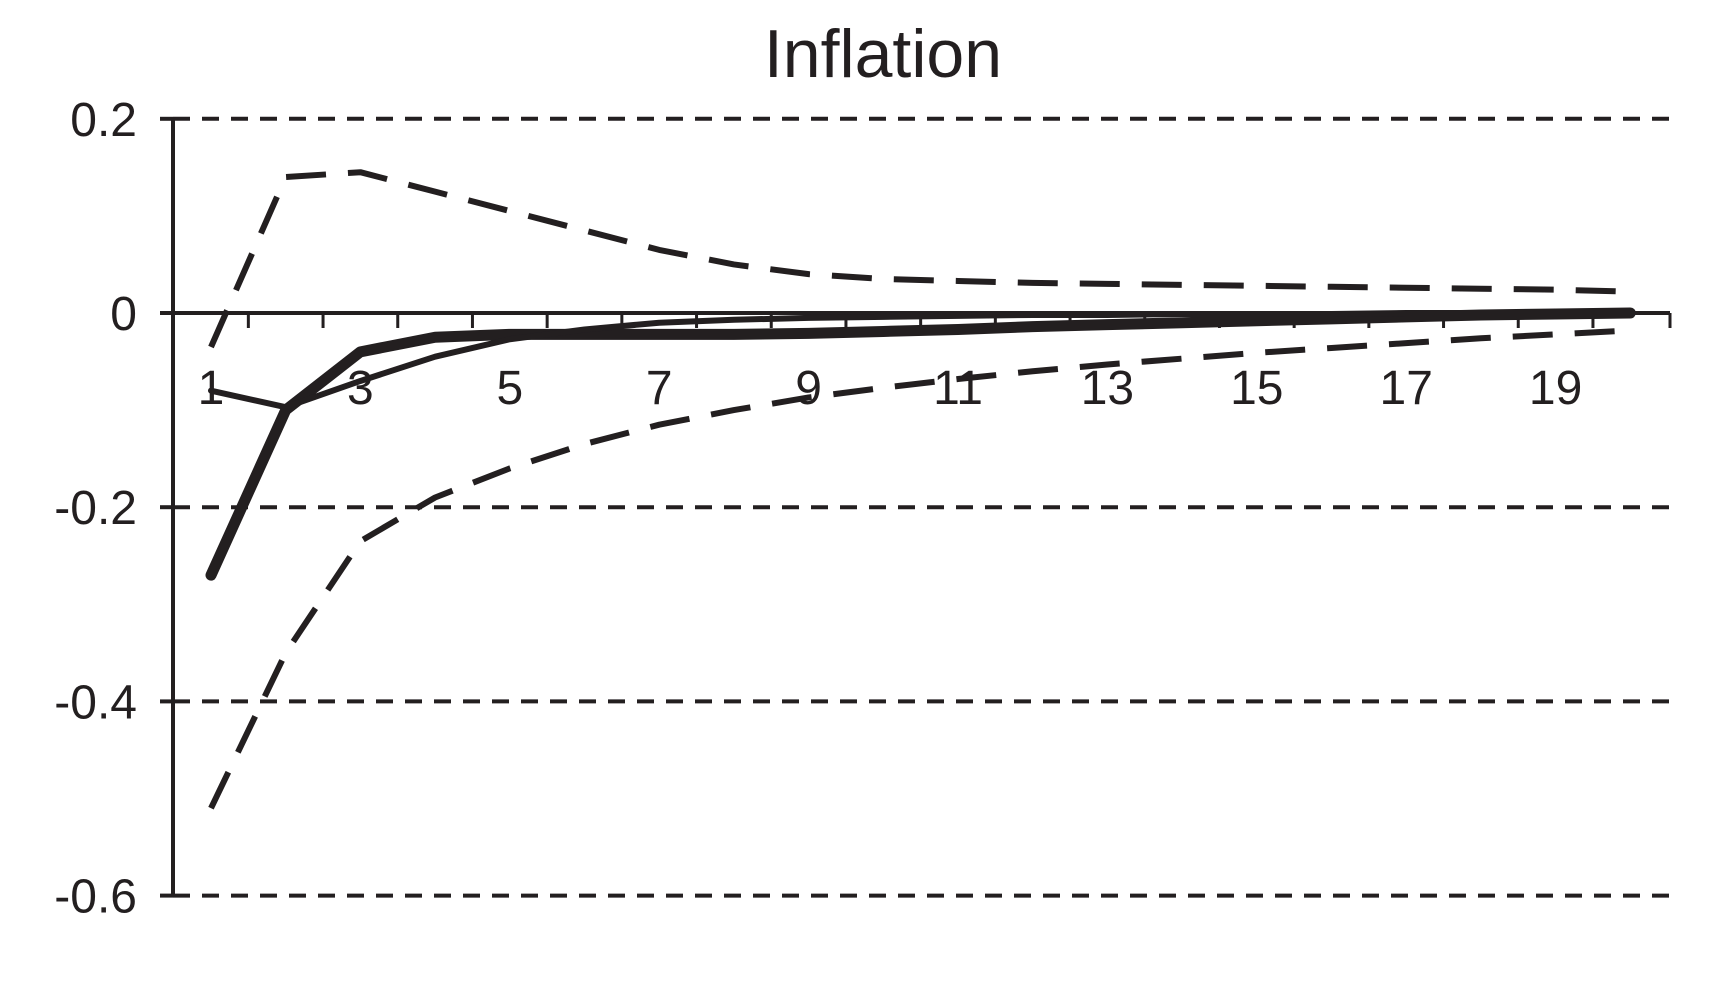  I want to click on x-tick-label: 13, so click(1107, 388).